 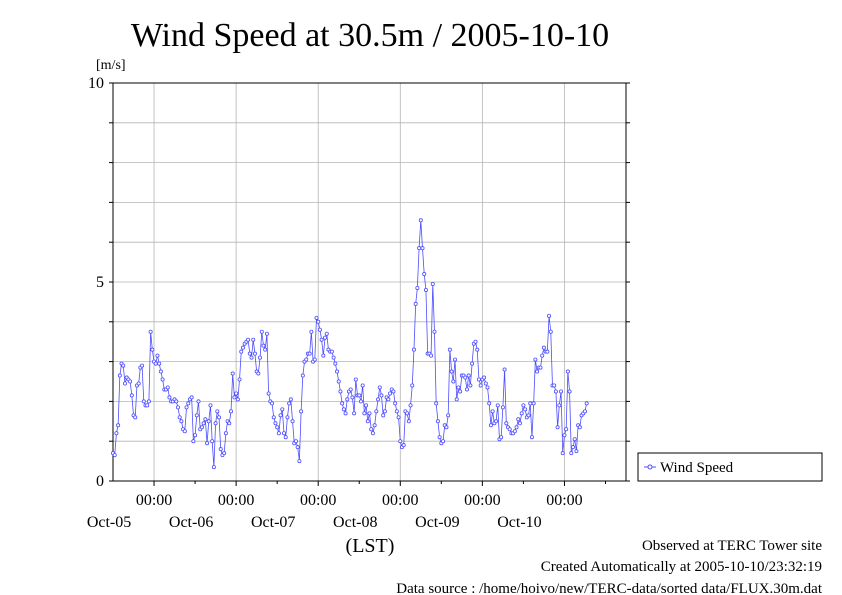 What do you see at coordinates (519, 522) in the screenshot?
I see `x-tick-label-date: Oct-10` at bounding box center [519, 522].